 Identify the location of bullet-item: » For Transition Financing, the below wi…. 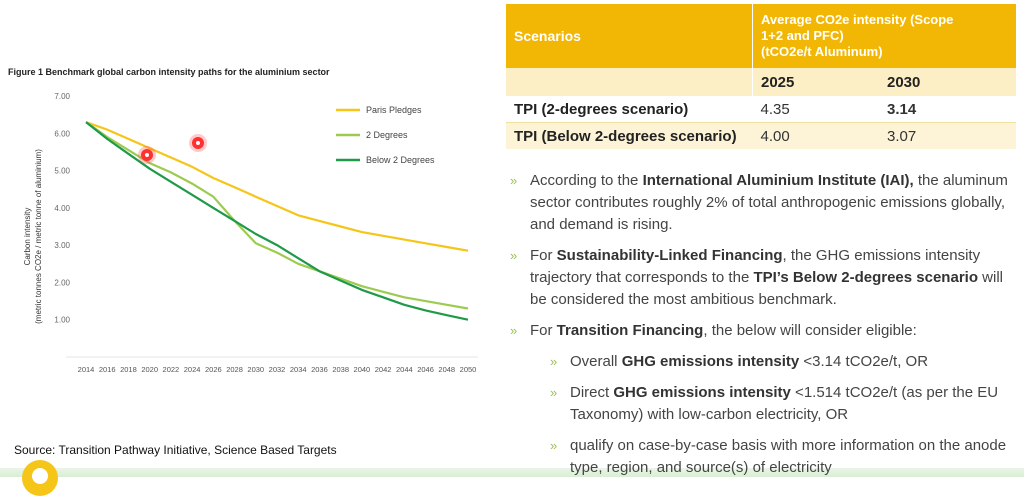
(762, 331).